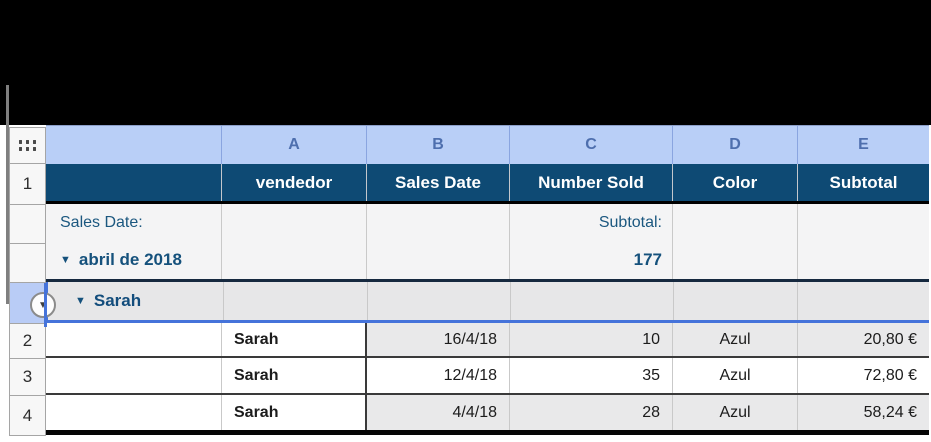  What do you see at coordinates (863, 375) in the screenshot?
I see `cell-subtotal: 72,80 €` at bounding box center [863, 375].